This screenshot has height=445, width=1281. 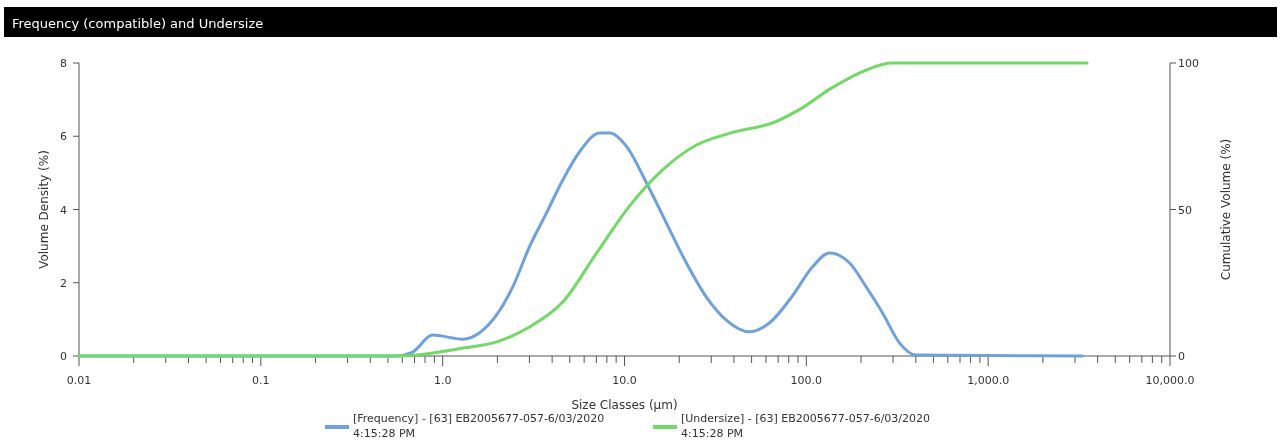 What do you see at coordinates (624, 405) in the screenshot?
I see `x-axis-title: Size Classes (µm)` at bounding box center [624, 405].